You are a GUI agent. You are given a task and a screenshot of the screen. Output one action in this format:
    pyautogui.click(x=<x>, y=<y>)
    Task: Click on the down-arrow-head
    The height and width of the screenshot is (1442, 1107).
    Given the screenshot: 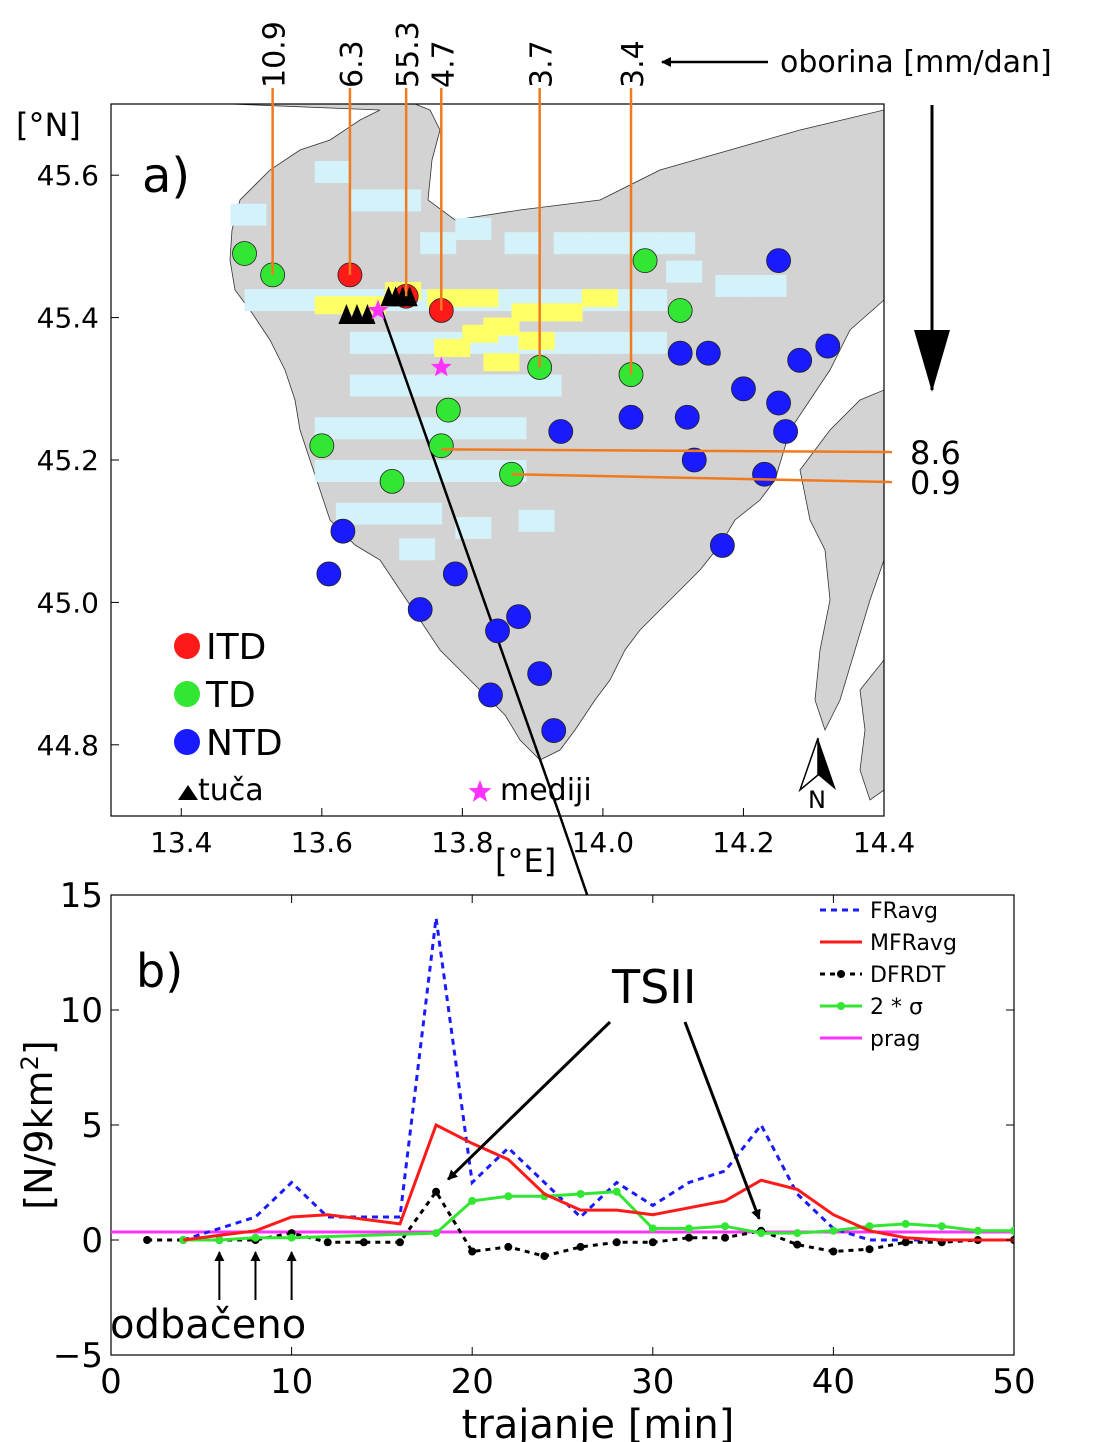 What is the action you would take?
    pyautogui.click(x=932, y=361)
    